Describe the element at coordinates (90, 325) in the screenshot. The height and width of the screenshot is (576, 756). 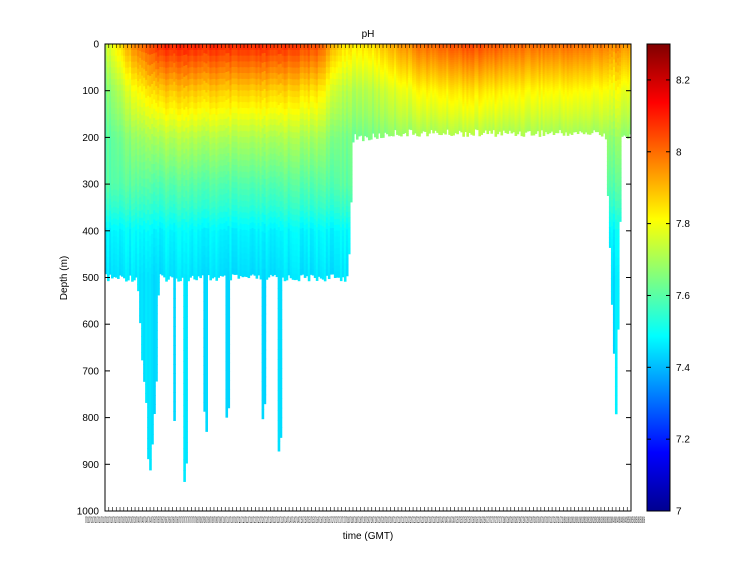
I see `y-tick-label: 600` at that location.